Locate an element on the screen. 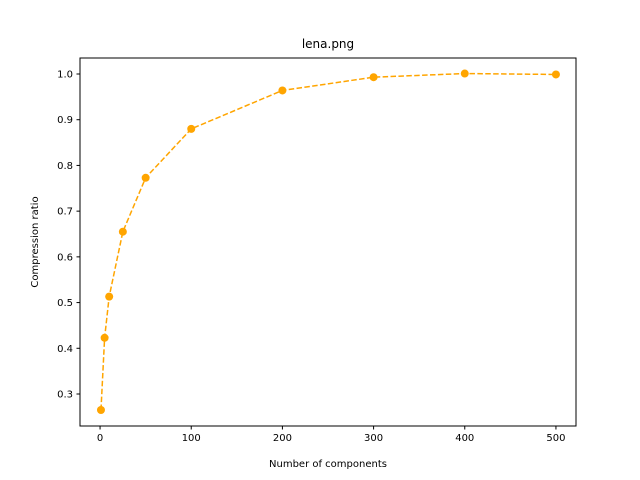 The height and width of the screenshot is (480, 640). y-tick-label: 0.4 is located at coordinates (65, 349).